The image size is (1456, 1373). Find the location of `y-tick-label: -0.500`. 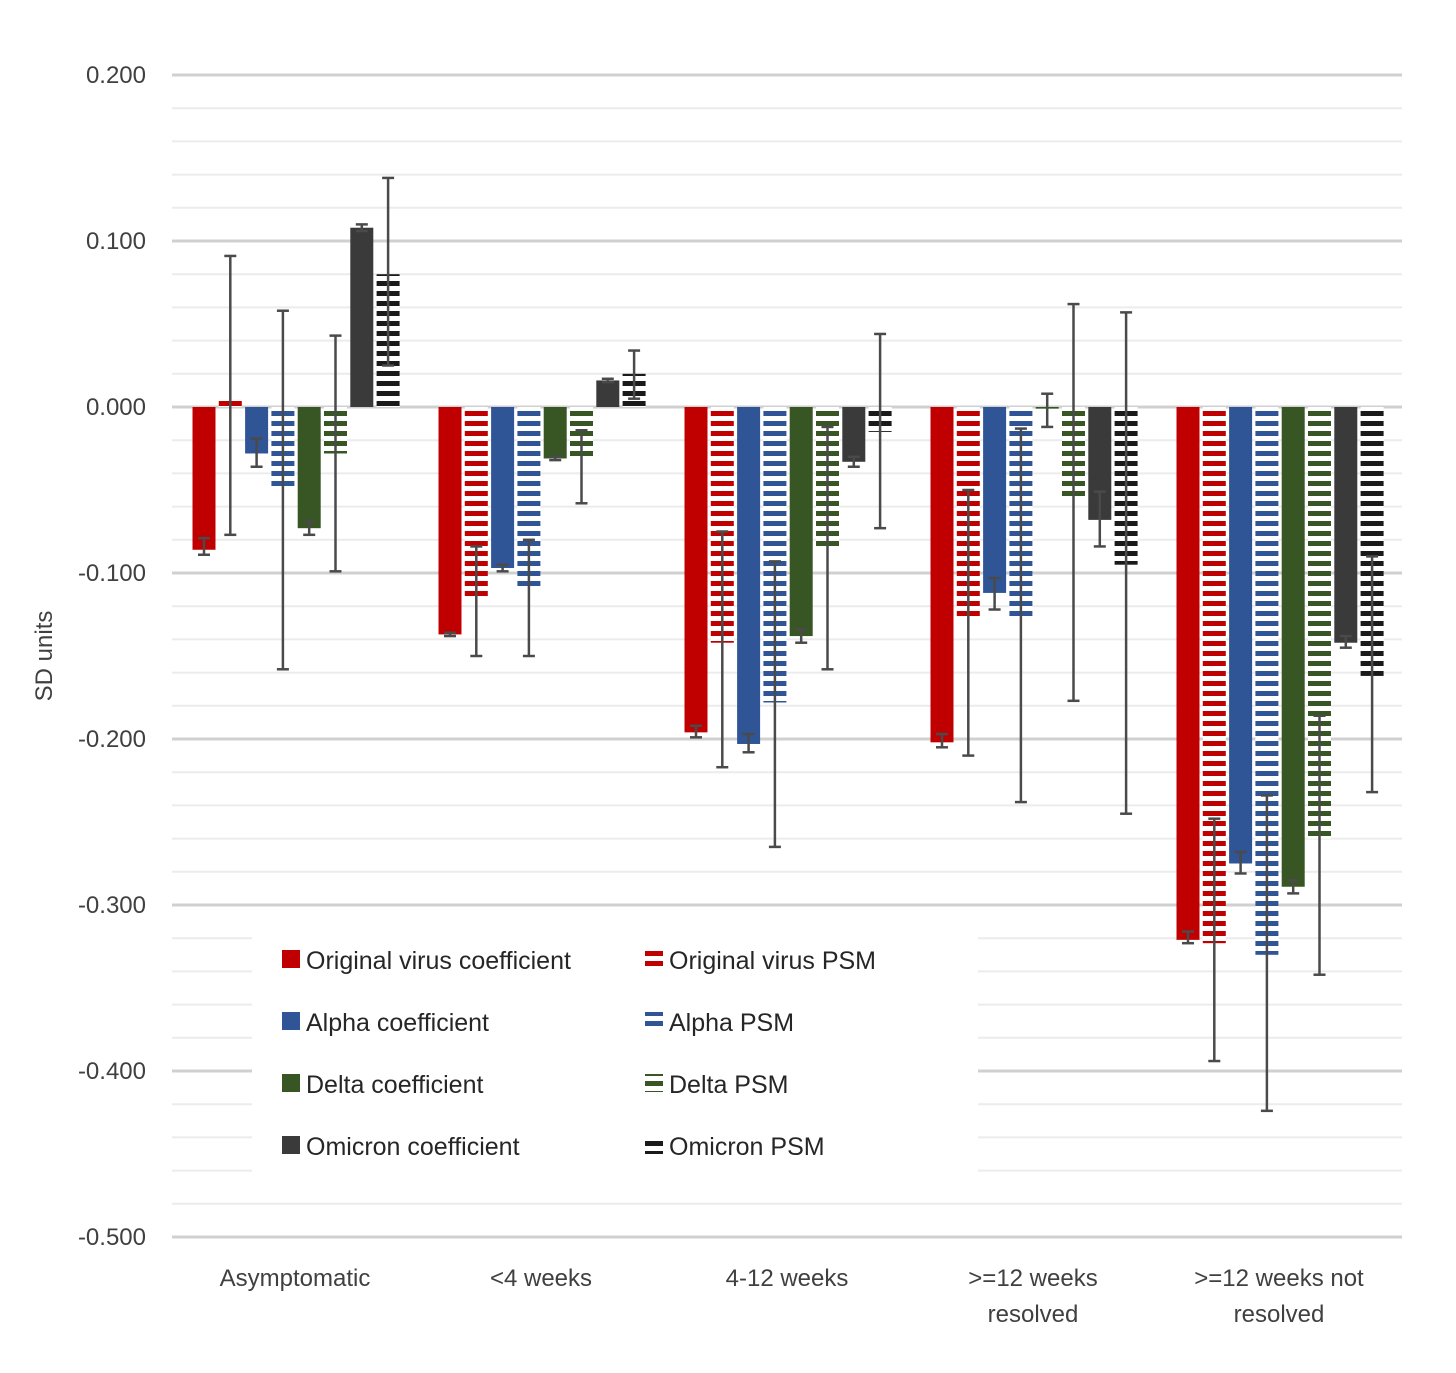

y-tick-label: -0.500 is located at coordinates (112, 1237).